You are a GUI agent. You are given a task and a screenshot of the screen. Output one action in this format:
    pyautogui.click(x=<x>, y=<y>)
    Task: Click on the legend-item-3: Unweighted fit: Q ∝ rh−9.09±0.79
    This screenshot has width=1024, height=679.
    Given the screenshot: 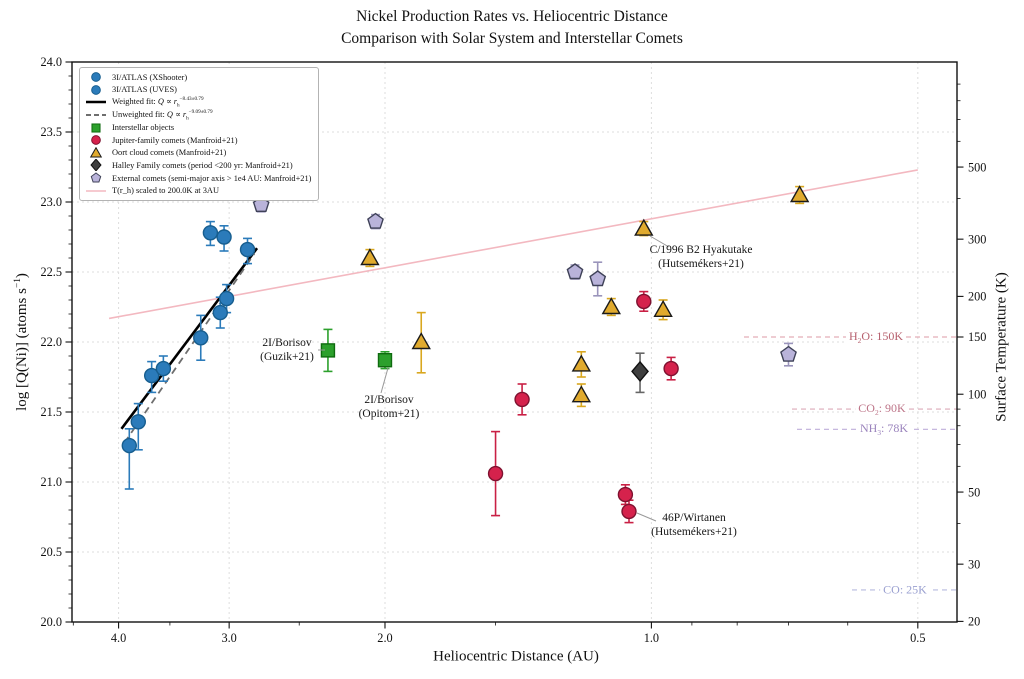 What is the action you would take?
    pyautogui.click(x=197, y=115)
    